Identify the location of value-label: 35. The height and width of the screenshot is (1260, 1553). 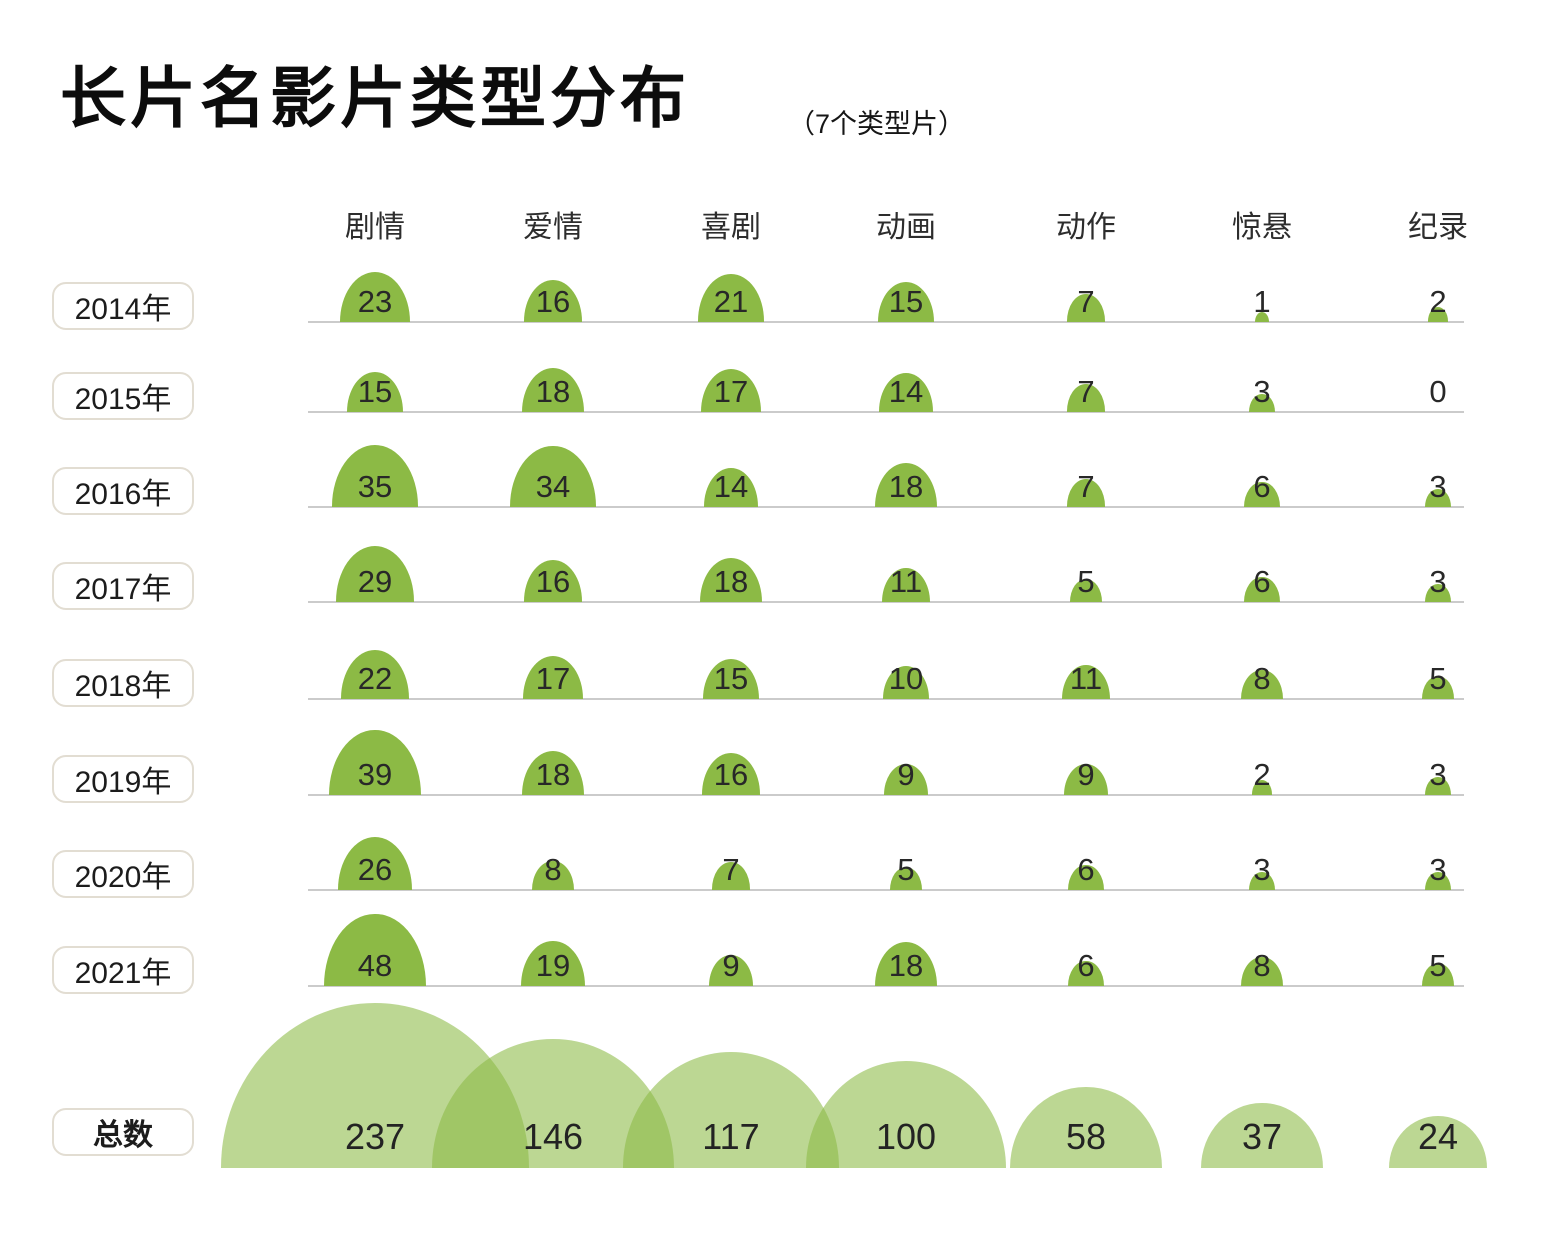
(375, 486).